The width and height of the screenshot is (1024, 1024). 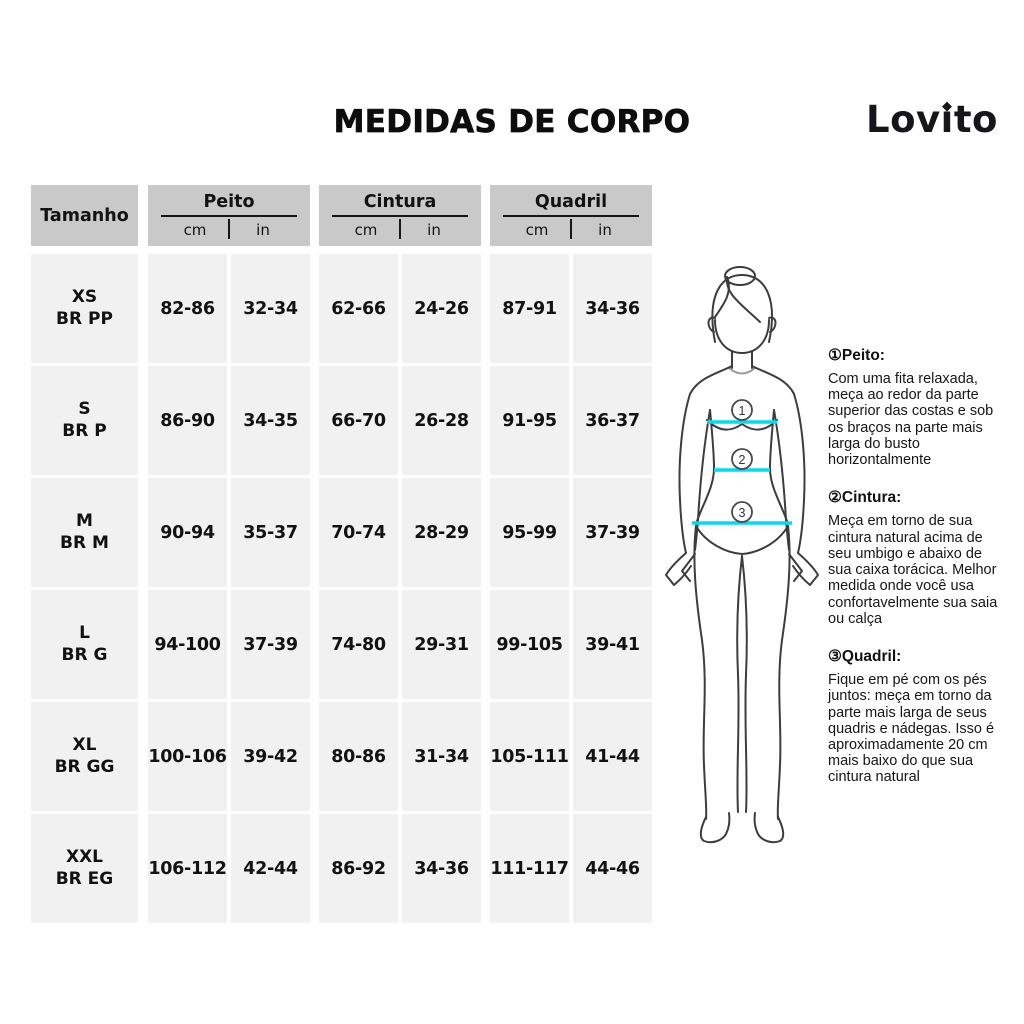 I want to click on shoulder-left, so click(x=711, y=380).